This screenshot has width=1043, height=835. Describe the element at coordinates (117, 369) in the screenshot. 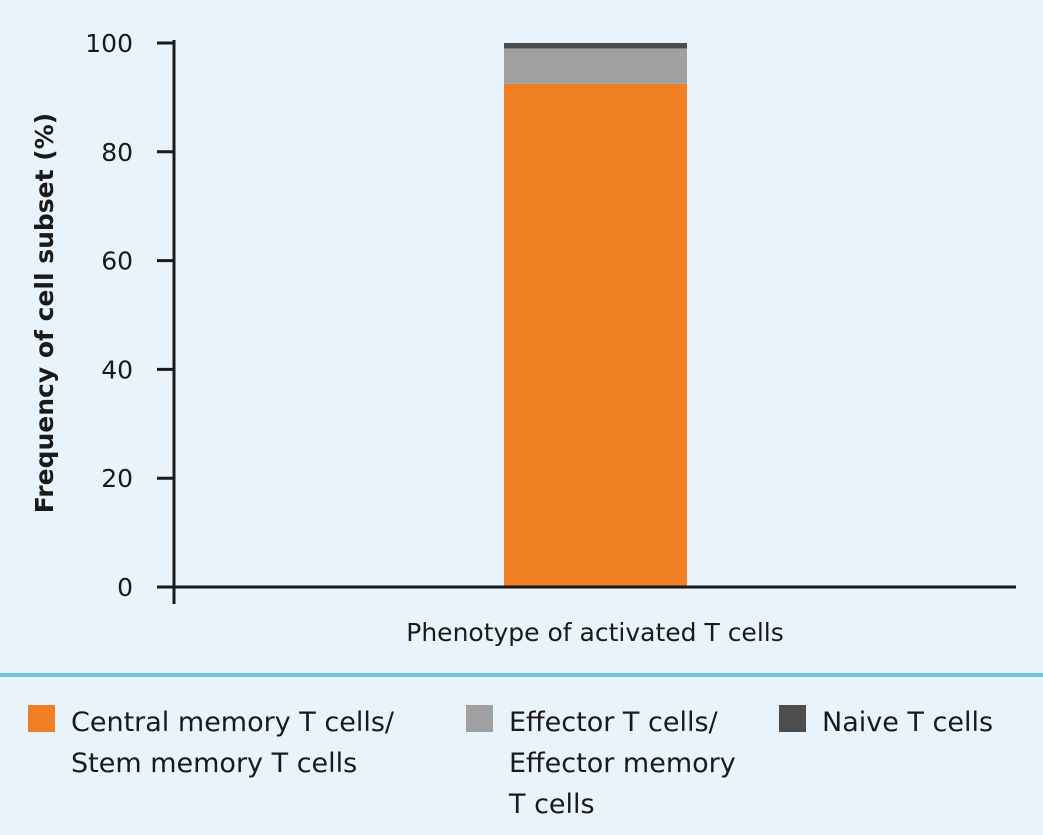

I see `y-tick-label: 40` at that location.